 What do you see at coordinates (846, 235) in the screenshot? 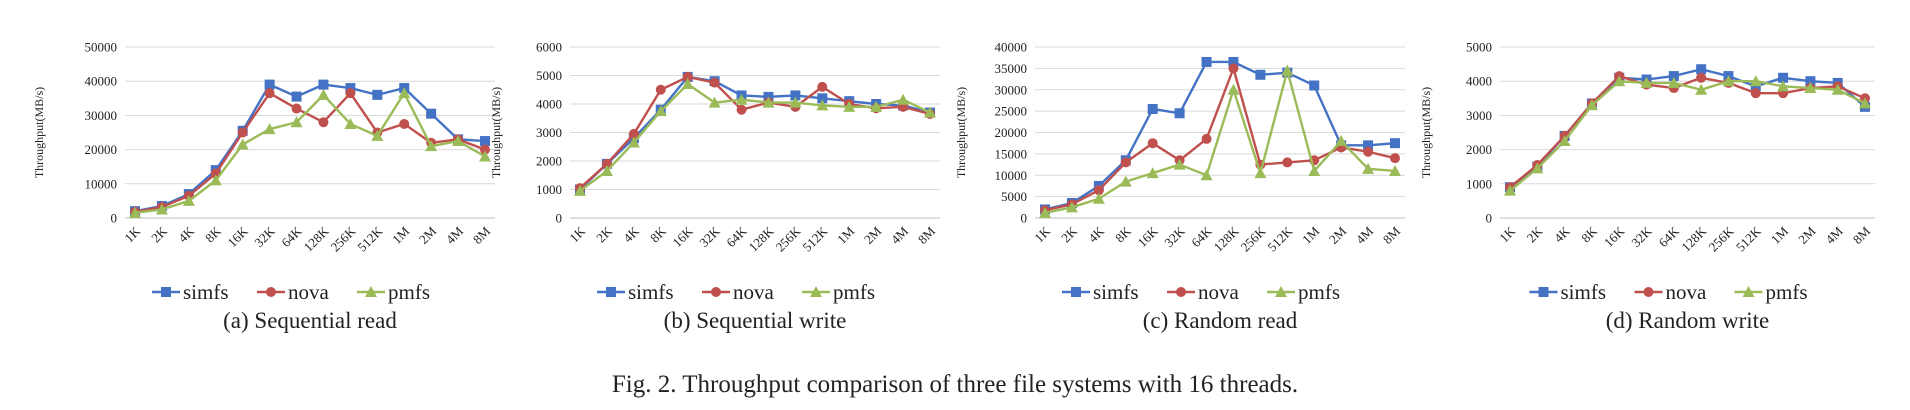
I see `x-tick-label: 1M` at bounding box center [846, 235].